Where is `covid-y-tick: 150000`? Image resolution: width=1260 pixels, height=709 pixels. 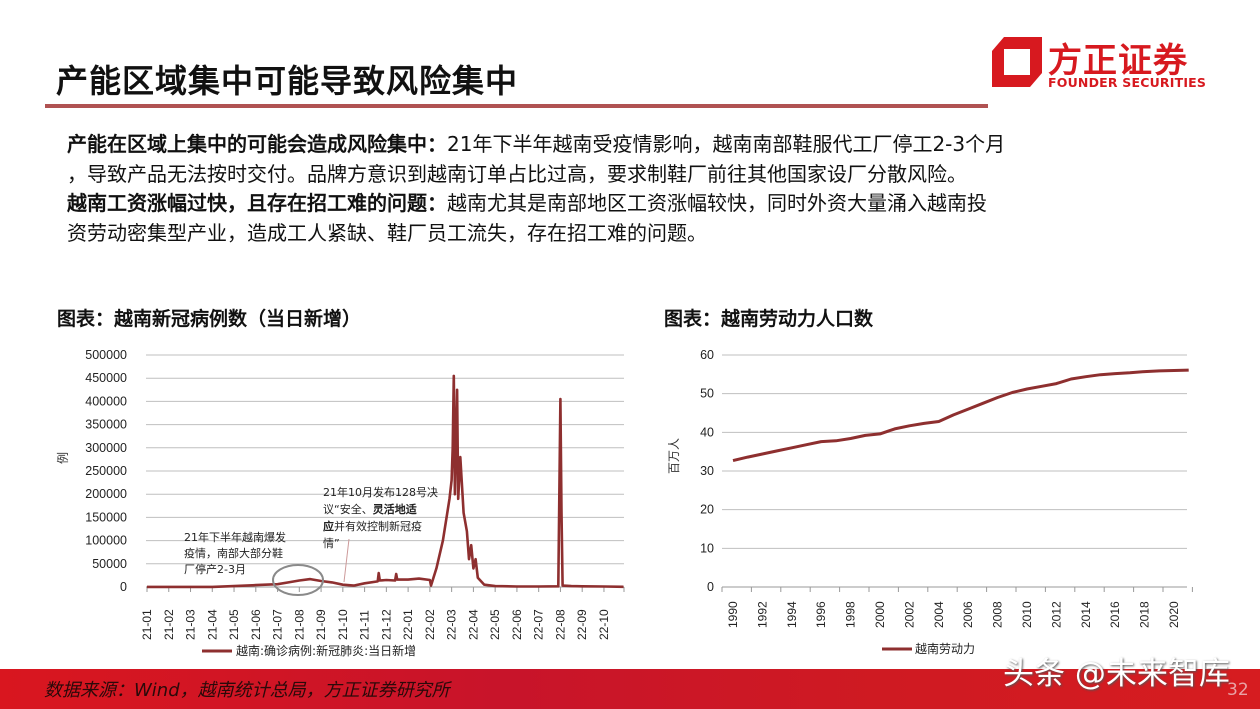 covid-y-tick: 150000 is located at coordinates (106, 517).